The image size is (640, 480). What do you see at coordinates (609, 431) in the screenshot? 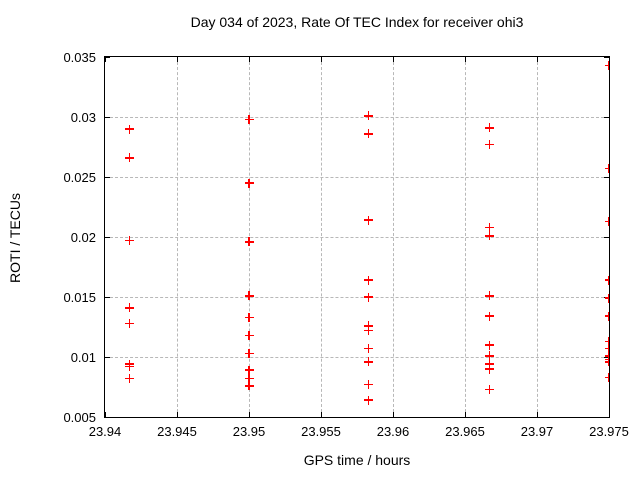
I see `x-tick-label: 23.975` at bounding box center [609, 431].